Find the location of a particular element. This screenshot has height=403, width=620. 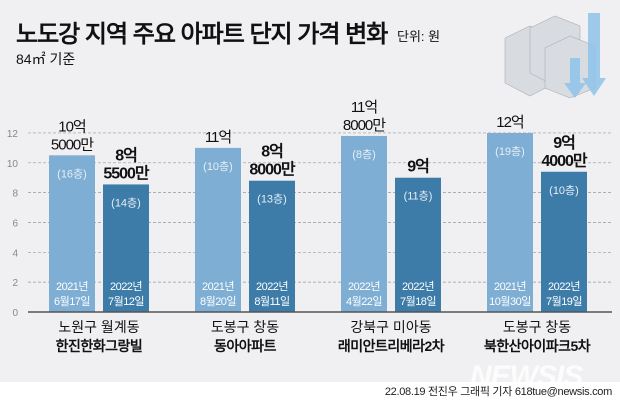

floor-label: (13층) is located at coordinates (272, 199).